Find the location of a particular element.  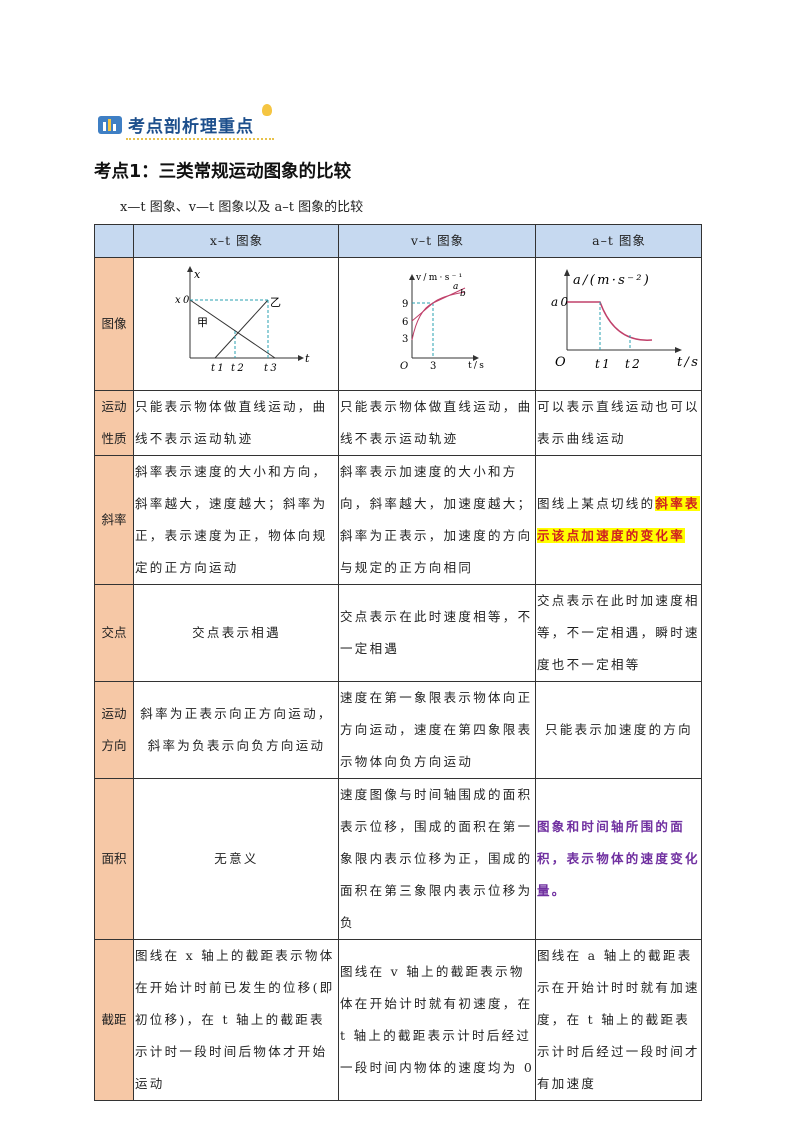

row-label: 交点 is located at coordinates (114, 633).